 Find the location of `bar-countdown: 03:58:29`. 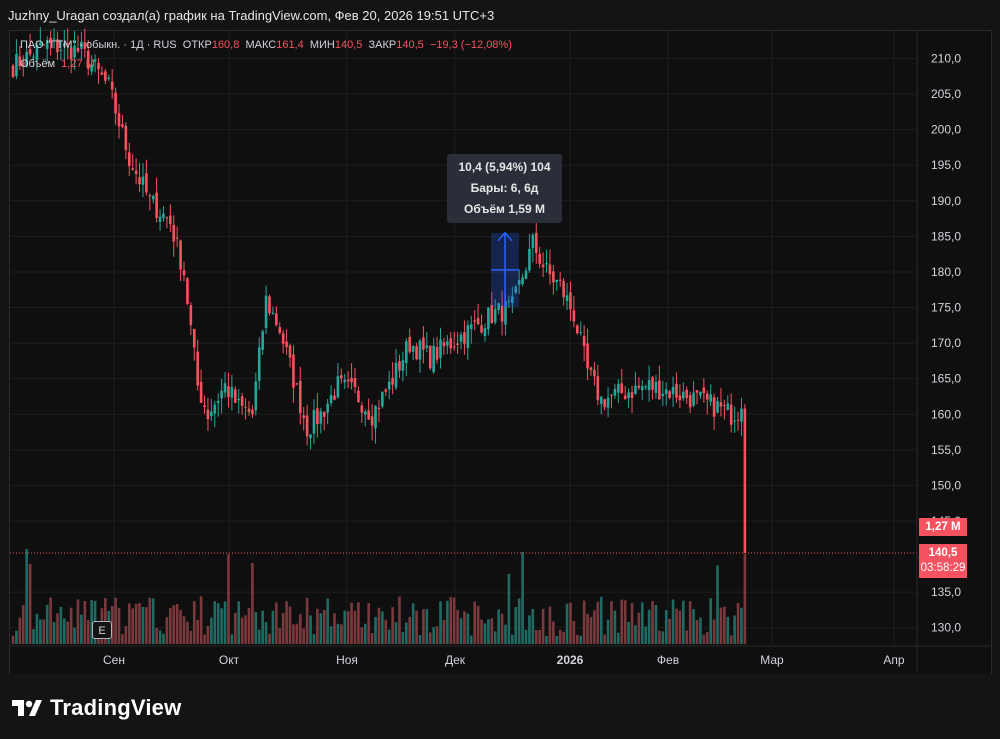

bar-countdown: 03:58:29 is located at coordinates (943, 568).